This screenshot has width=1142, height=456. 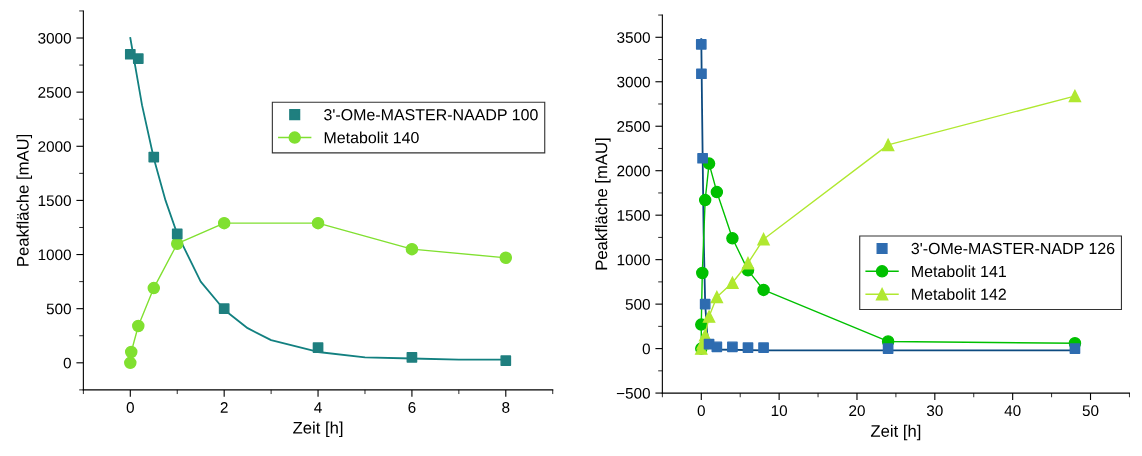 I want to click on x-tick-label: 20, so click(x=857, y=411).